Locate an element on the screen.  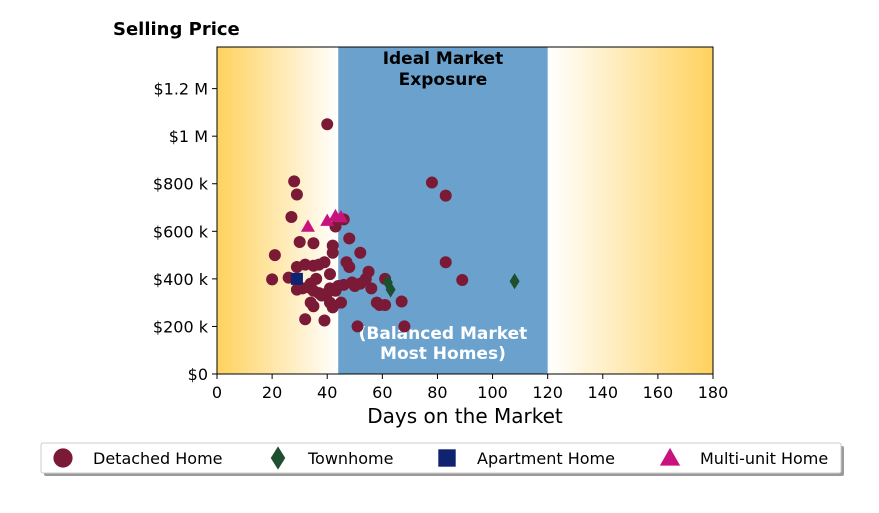
x-tick-label: 100 is located at coordinates (492, 392).